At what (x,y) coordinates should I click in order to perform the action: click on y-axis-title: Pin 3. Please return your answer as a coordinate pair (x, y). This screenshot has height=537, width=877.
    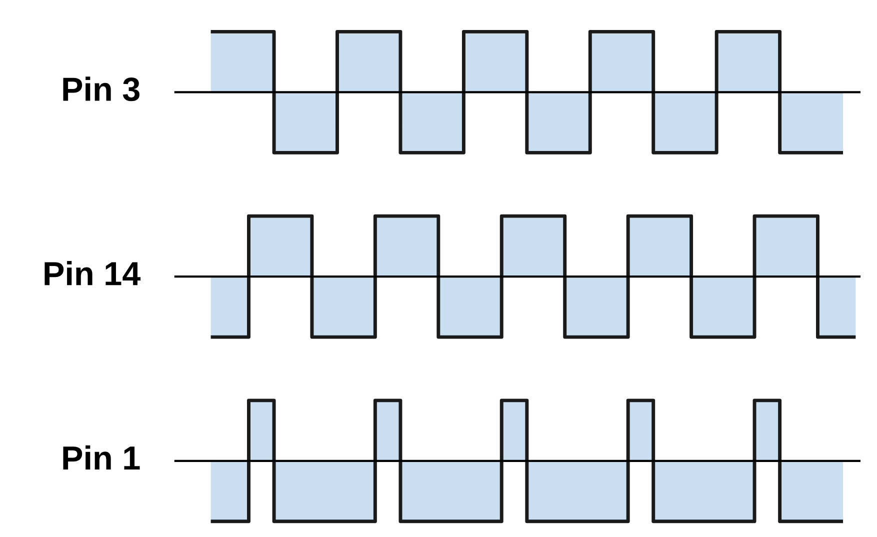
    Looking at the image, I should click on (101, 89).